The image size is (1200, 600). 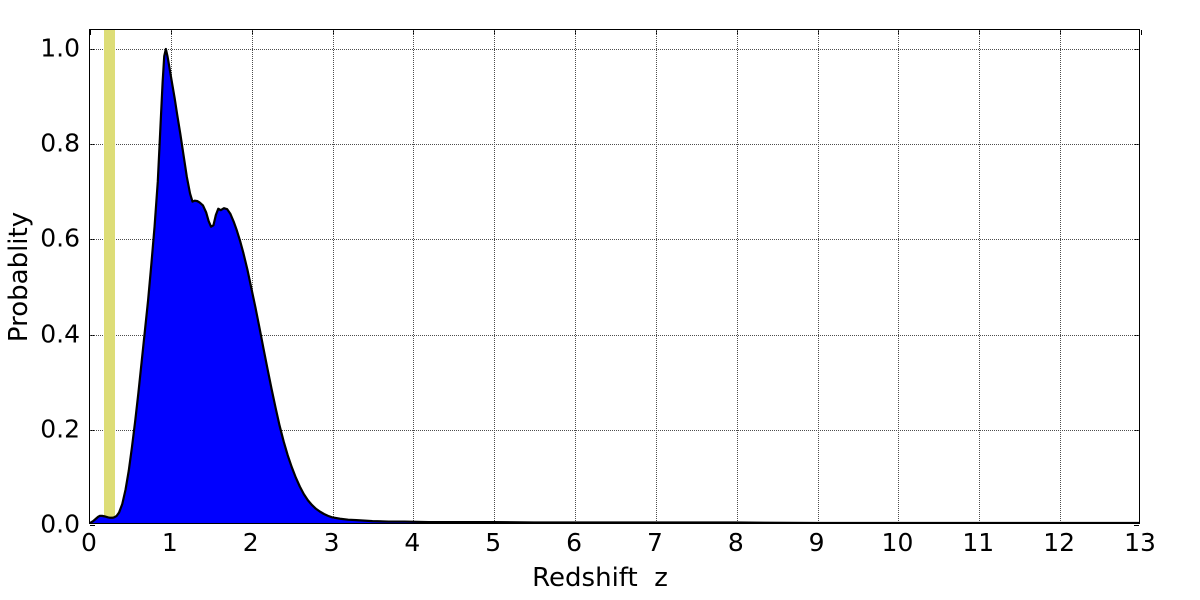 What do you see at coordinates (60, 48) in the screenshot?
I see `y-tick-label: 1.0` at bounding box center [60, 48].